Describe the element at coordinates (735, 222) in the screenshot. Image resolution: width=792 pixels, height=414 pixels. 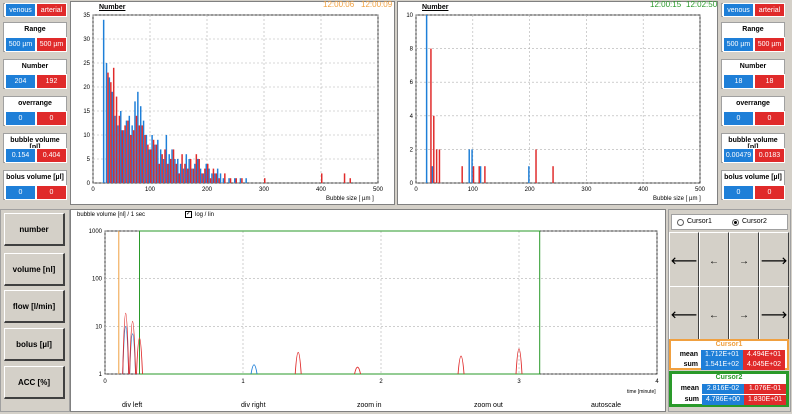
I see `cursor2-radio` at that location.